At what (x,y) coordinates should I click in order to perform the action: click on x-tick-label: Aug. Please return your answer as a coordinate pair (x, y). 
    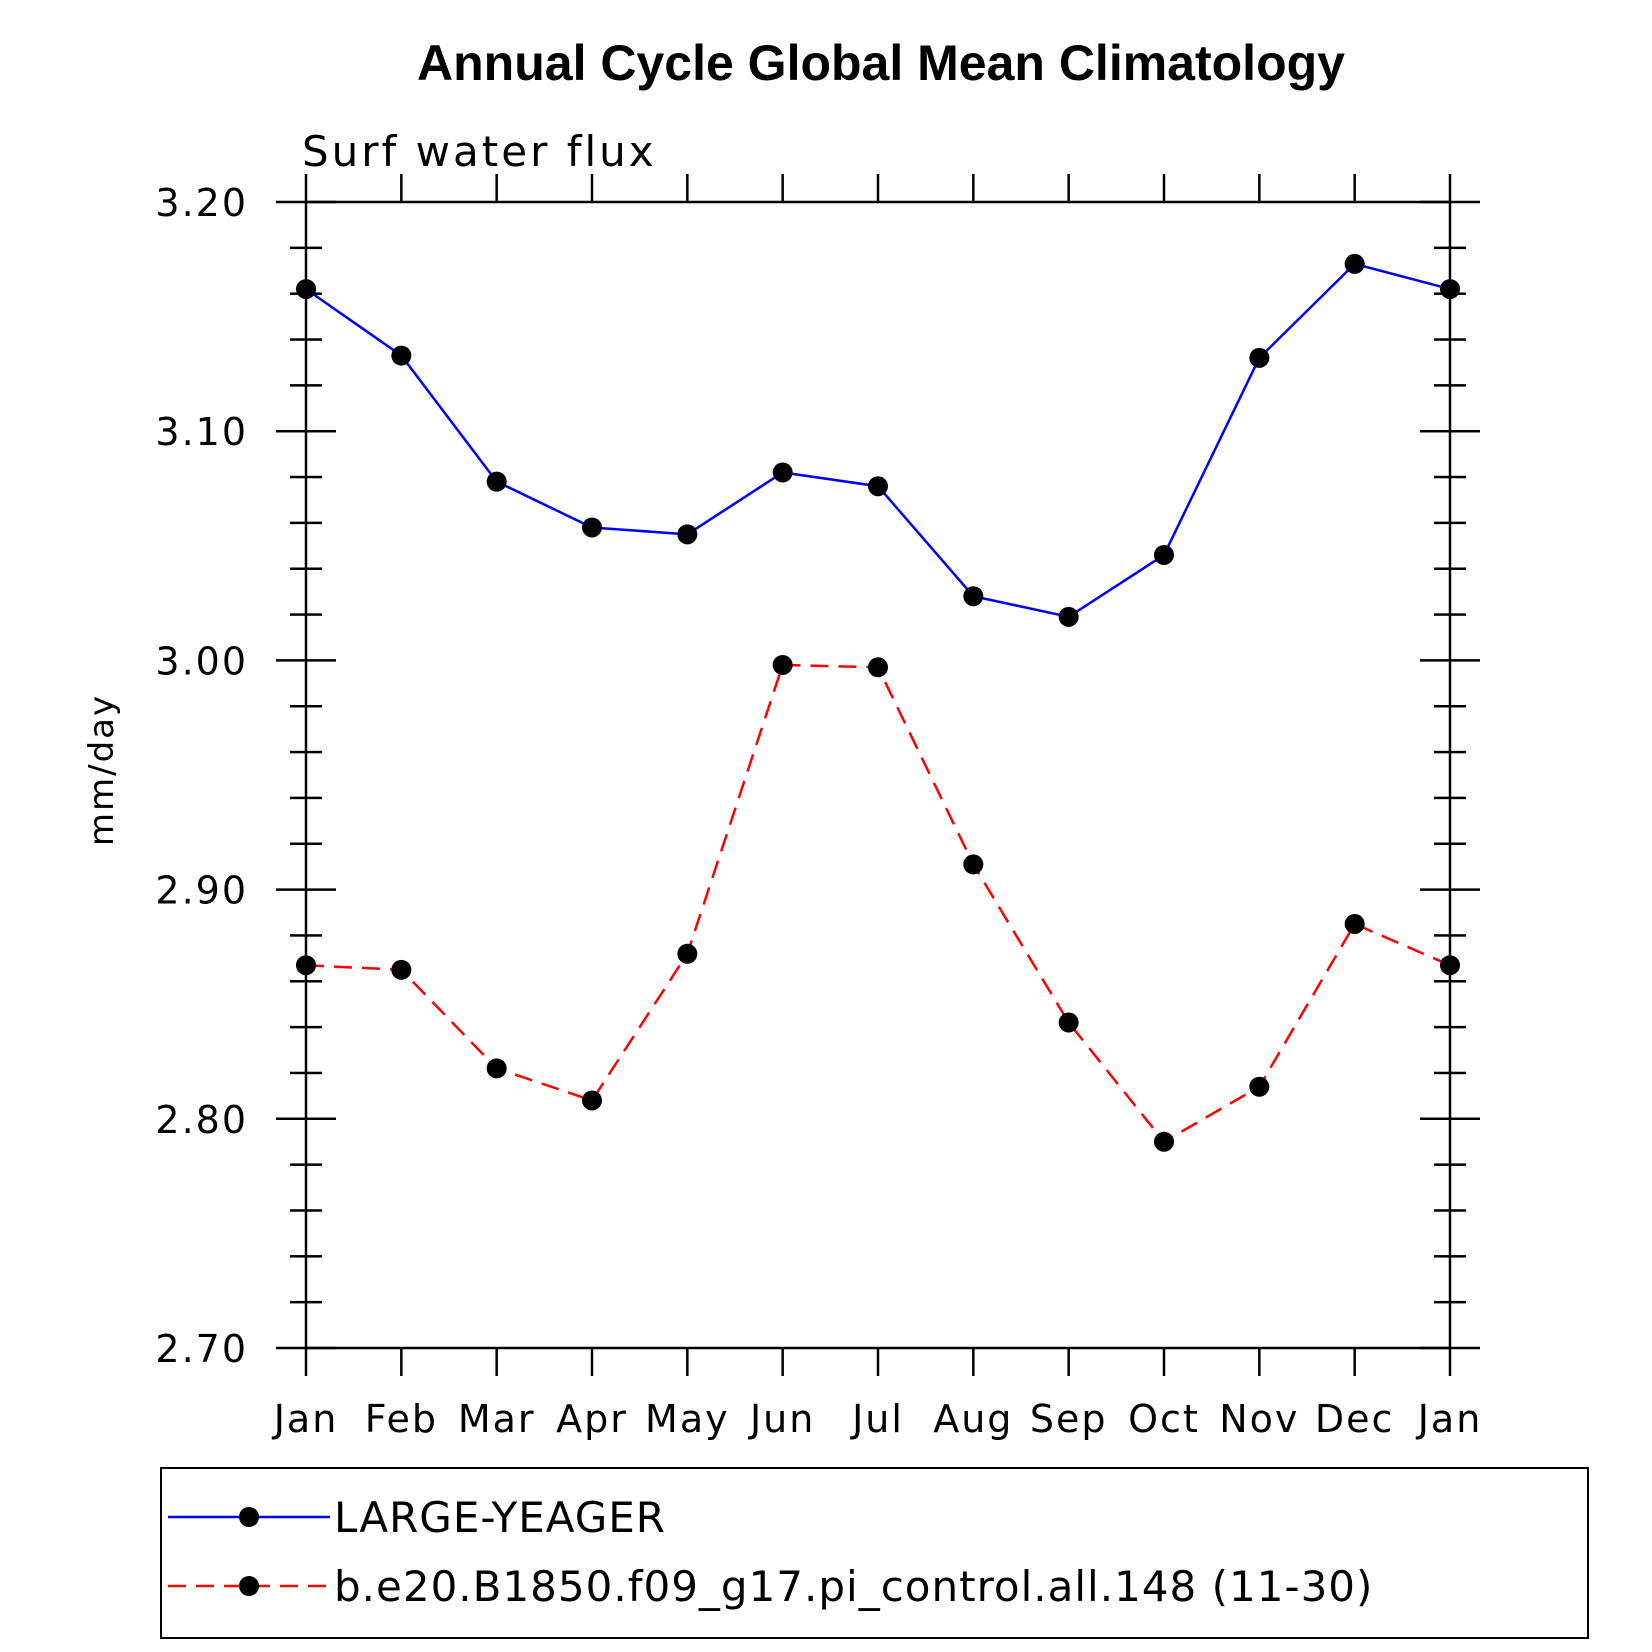
    Looking at the image, I should click on (973, 1419).